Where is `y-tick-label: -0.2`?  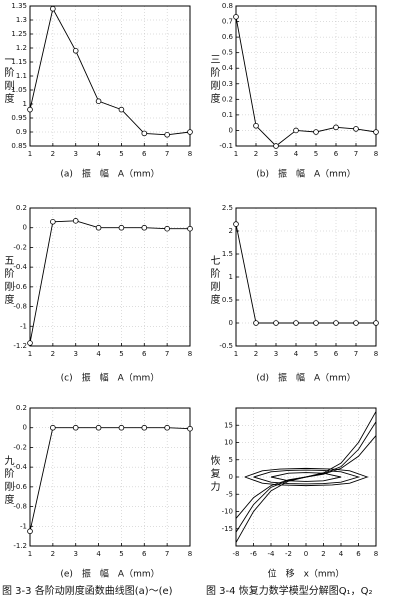 y-tick-label: -0.2 is located at coordinates (20, 247).